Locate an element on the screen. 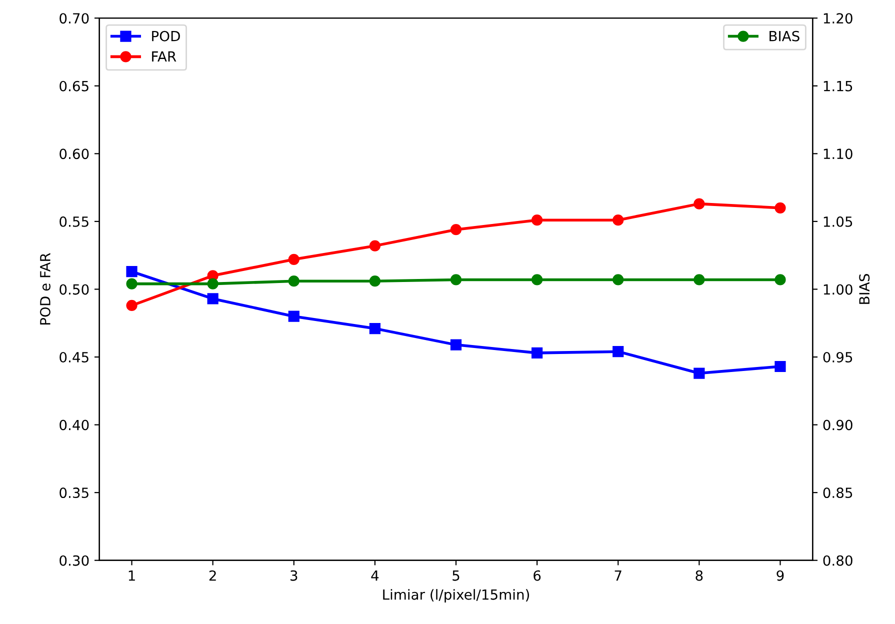  y-tick-label: 0.45 is located at coordinates (74, 357).